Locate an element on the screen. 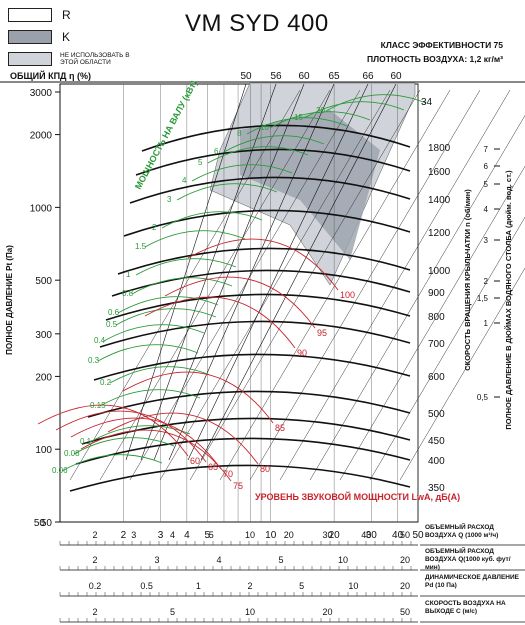 This screenshot has width=525, height=625. air-density: ПЛОТНОСТЬ ВОЗДУХА: 1,2 кг/м³ is located at coordinates (435, 59).